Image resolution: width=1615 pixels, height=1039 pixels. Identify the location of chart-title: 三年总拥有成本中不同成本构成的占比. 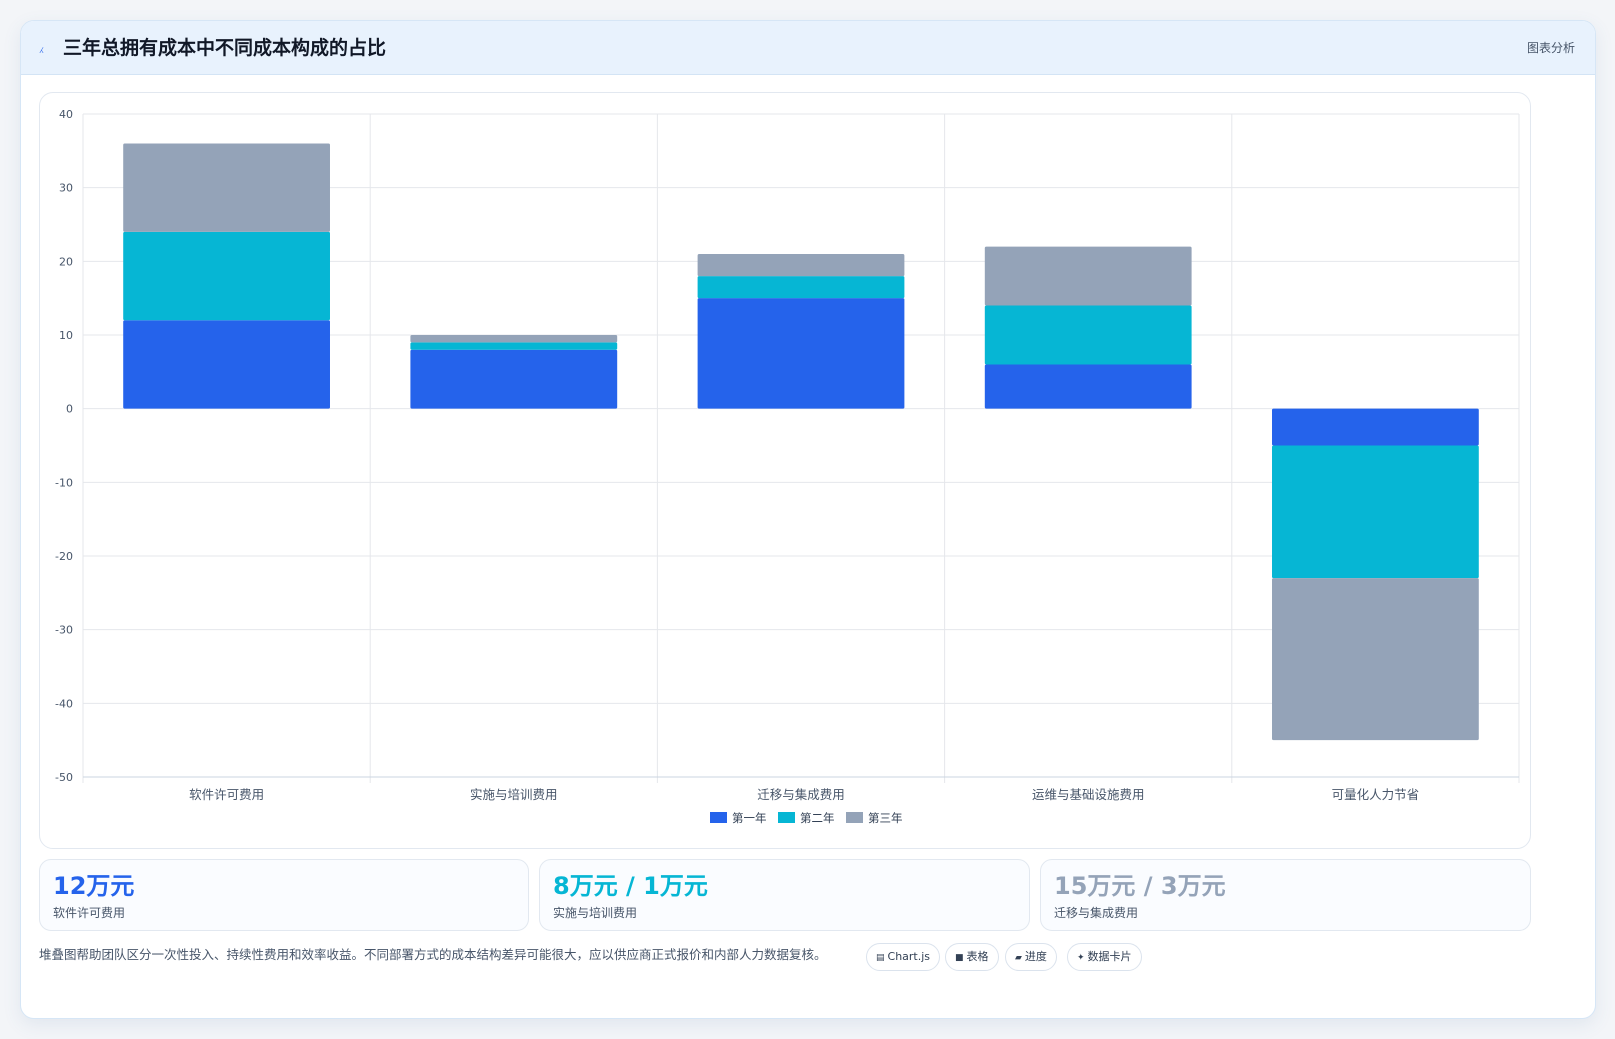
(225, 48).